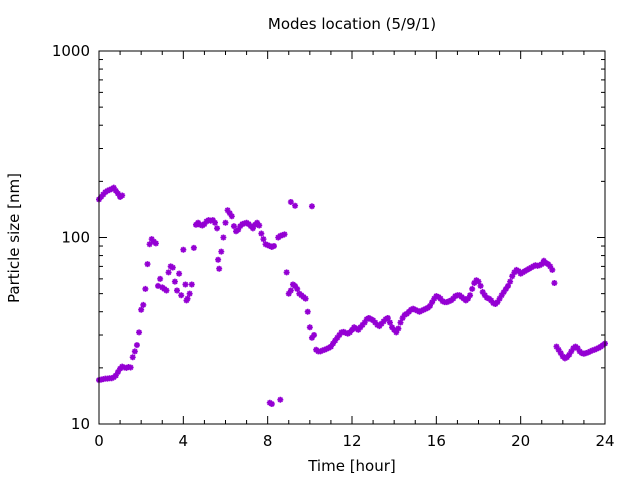 This screenshot has width=640, height=484. What do you see at coordinates (99, 441) in the screenshot?
I see `x-tick-label: 0` at bounding box center [99, 441].